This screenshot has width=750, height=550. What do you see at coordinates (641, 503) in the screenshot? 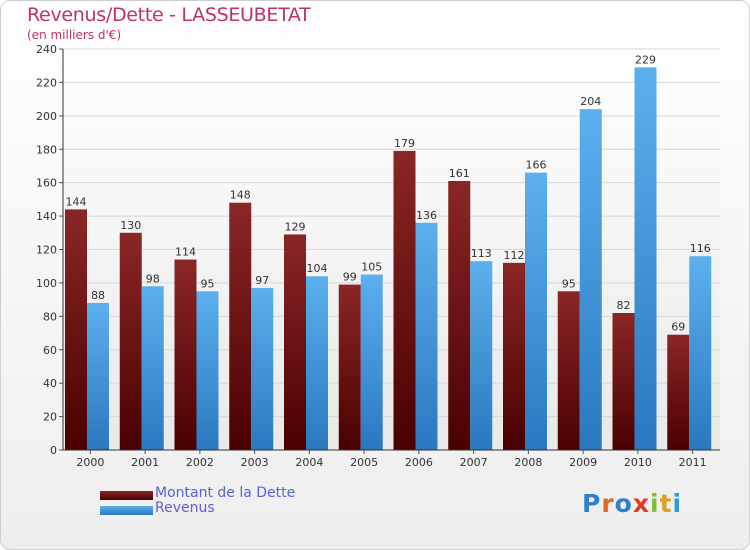
I see `logo-letter: x` at bounding box center [641, 503].